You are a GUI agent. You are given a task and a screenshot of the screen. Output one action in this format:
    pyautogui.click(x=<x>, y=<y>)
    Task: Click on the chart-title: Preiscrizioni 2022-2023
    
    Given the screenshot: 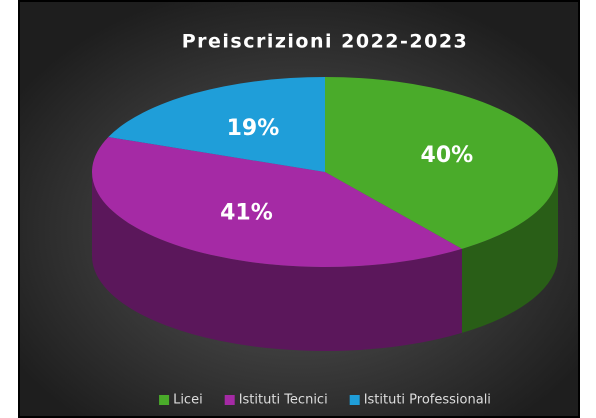 What is the action you would take?
    pyautogui.click(x=325, y=42)
    